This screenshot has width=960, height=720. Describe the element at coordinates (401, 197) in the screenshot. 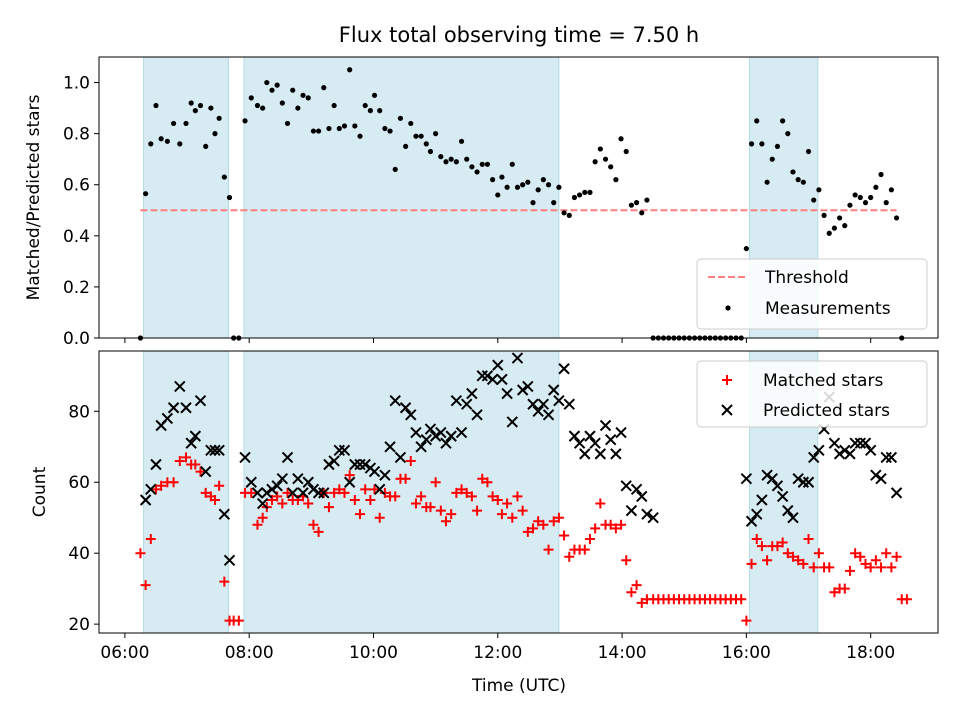

I see `observing-band` at that location.